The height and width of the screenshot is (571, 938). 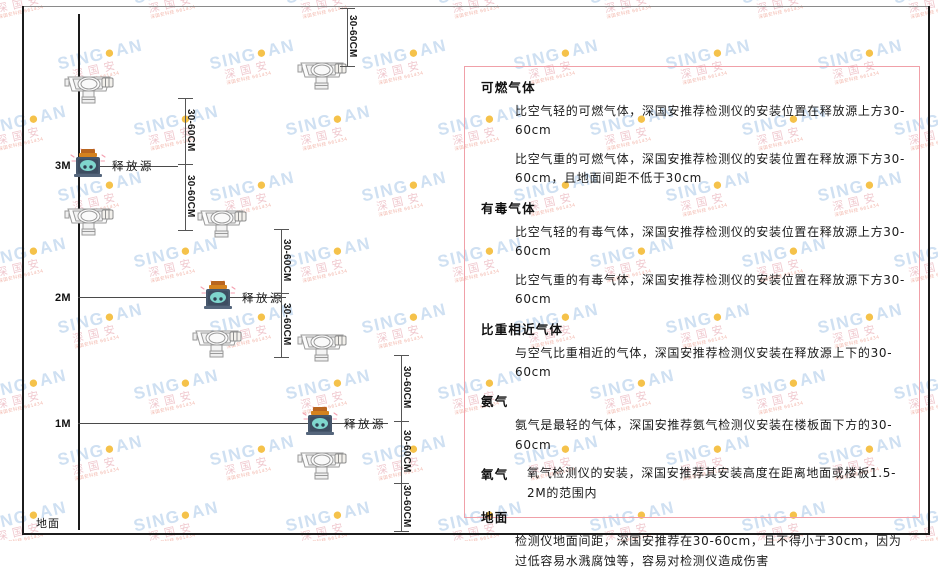 I want to click on section-paragraph: 氨气是最轻的气体，深国安推荐氨气检测仪安装在楼板面下方的30-60cm, so click(x=704, y=435).